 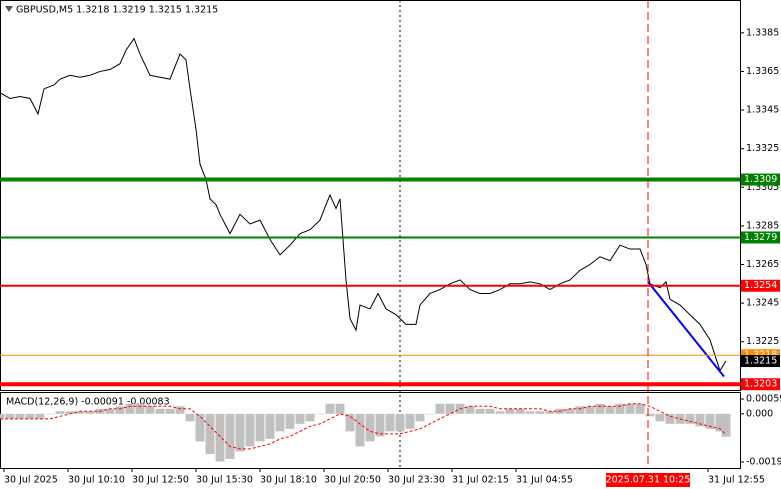 I want to click on level-label: 1.3254, so click(x=760, y=285).